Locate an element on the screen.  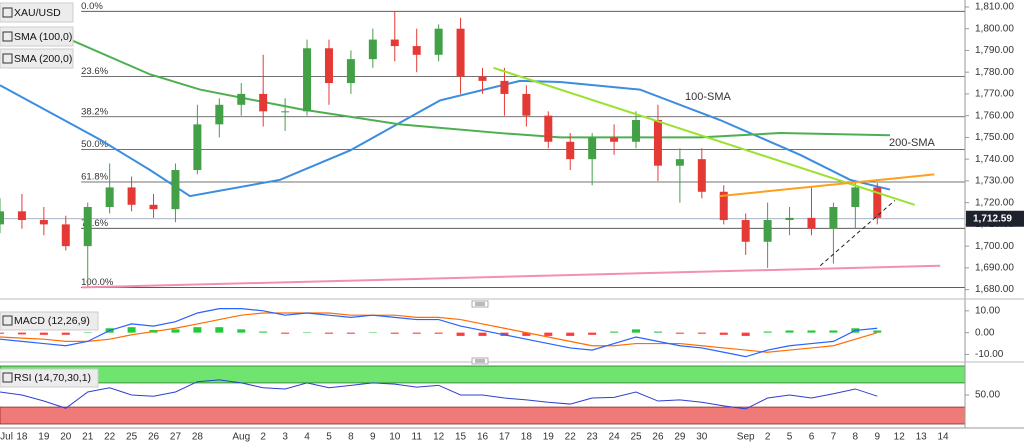
y-tick-label: 1,750.00 is located at coordinates (994, 137).